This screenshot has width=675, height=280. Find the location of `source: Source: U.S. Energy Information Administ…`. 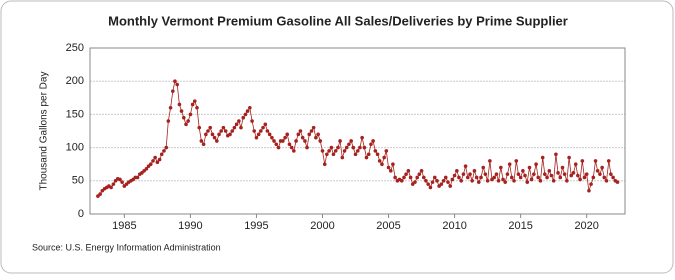

source: Source: U.S. Energy Information Administ… is located at coordinates (126, 247).